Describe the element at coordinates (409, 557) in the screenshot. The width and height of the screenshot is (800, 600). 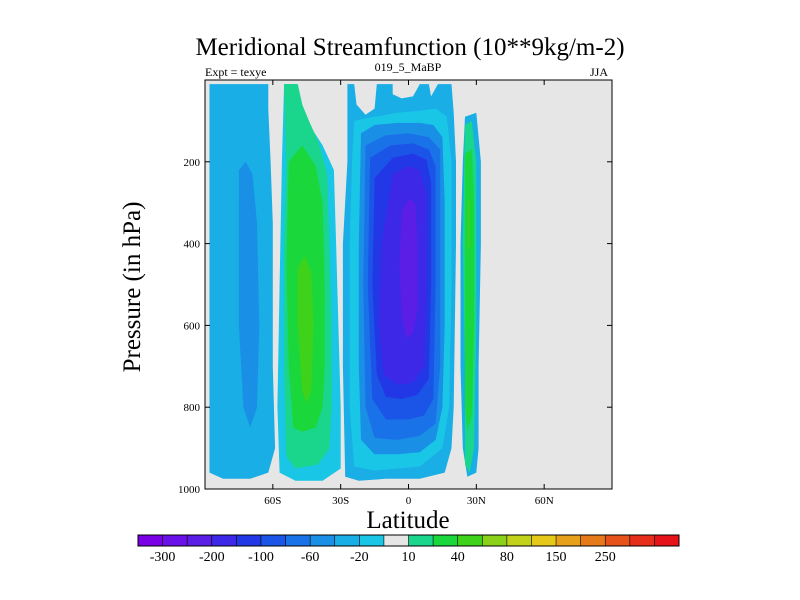
I see `colorbar-label: 10` at that location.